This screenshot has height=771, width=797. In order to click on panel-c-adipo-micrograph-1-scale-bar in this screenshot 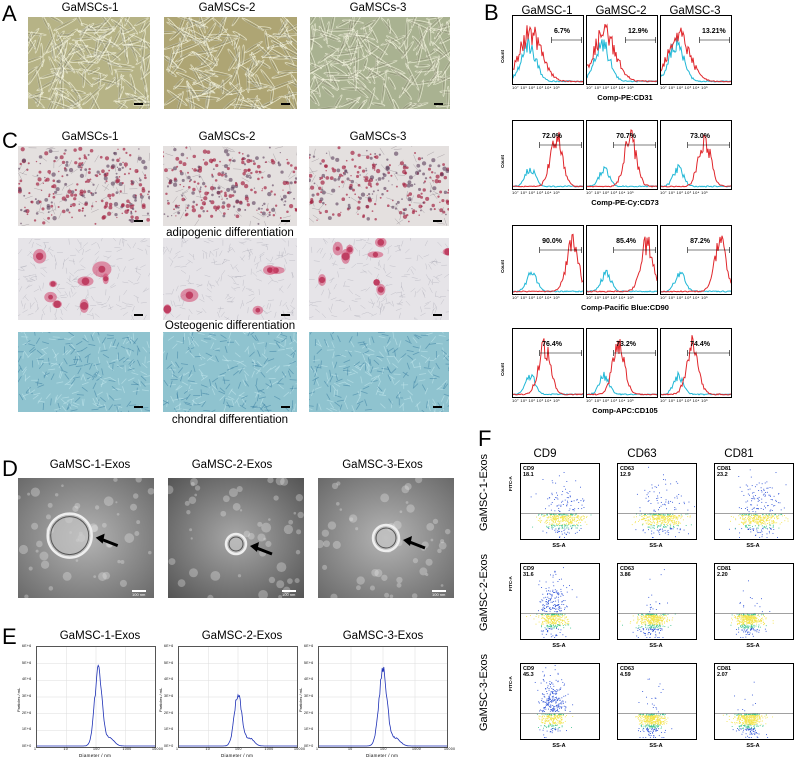, I will do `click(138, 221)`.